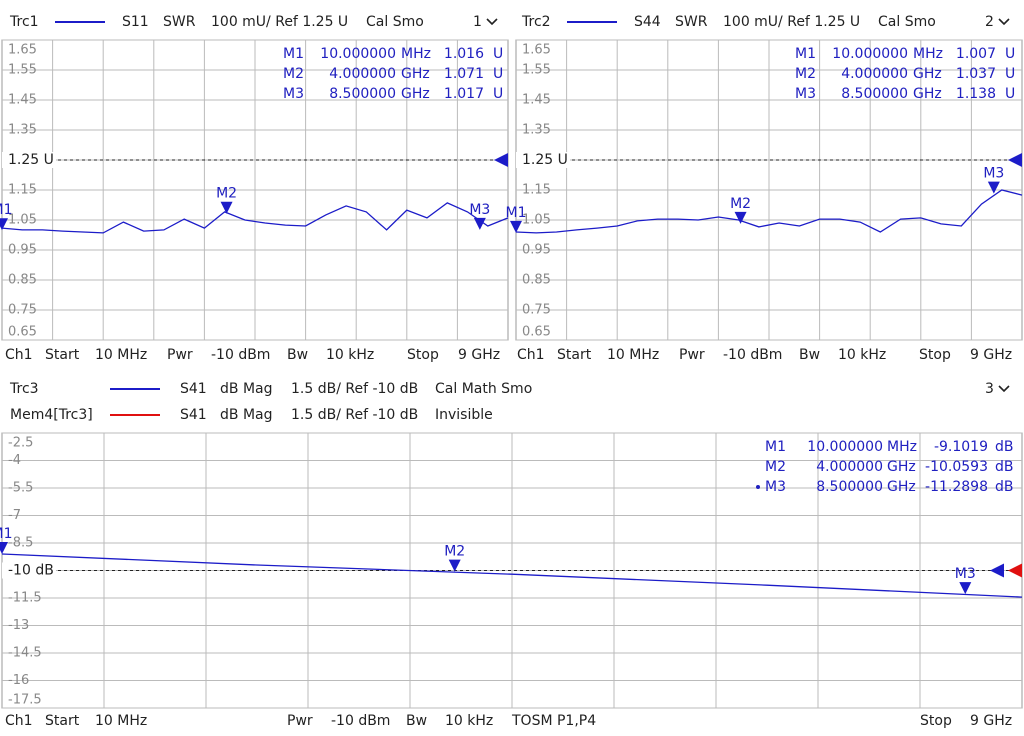 The height and width of the screenshot is (736, 1024). What do you see at coordinates (22, 332) in the screenshot?
I see `y-tick-label: 0.65` at bounding box center [22, 332].